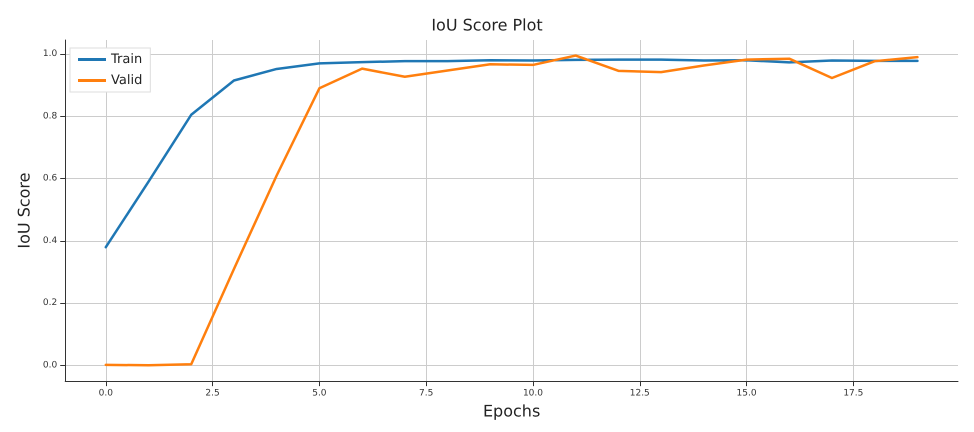  What do you see at coordinates (50, 241) in the screenshot?
I see `y-tick-label: 0.4` at bounding box center [50, 241].